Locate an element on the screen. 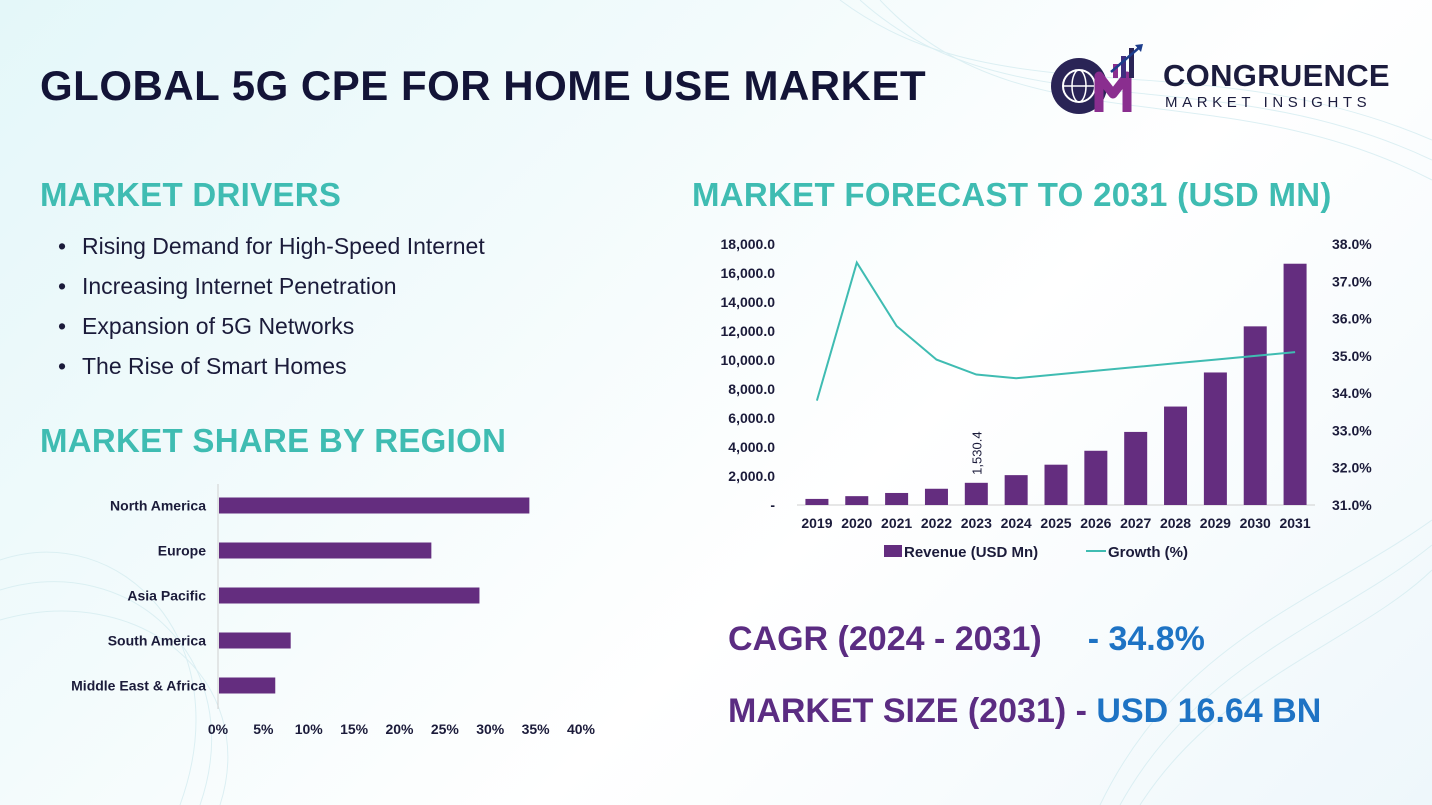 This screenshot has height=805, width=1432. x-tick-label: 2030 is located at coordinates (1255, 523).